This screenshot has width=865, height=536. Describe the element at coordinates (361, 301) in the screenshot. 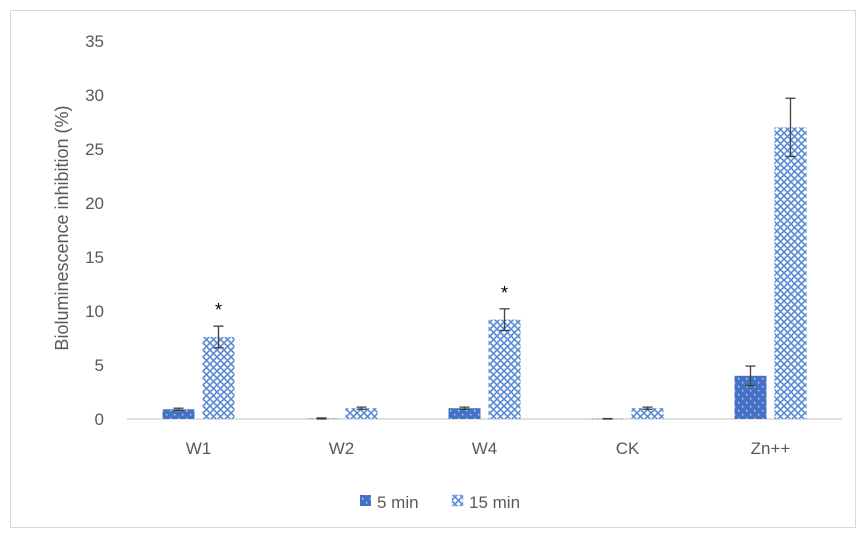

I see `annotations: **` at that location.